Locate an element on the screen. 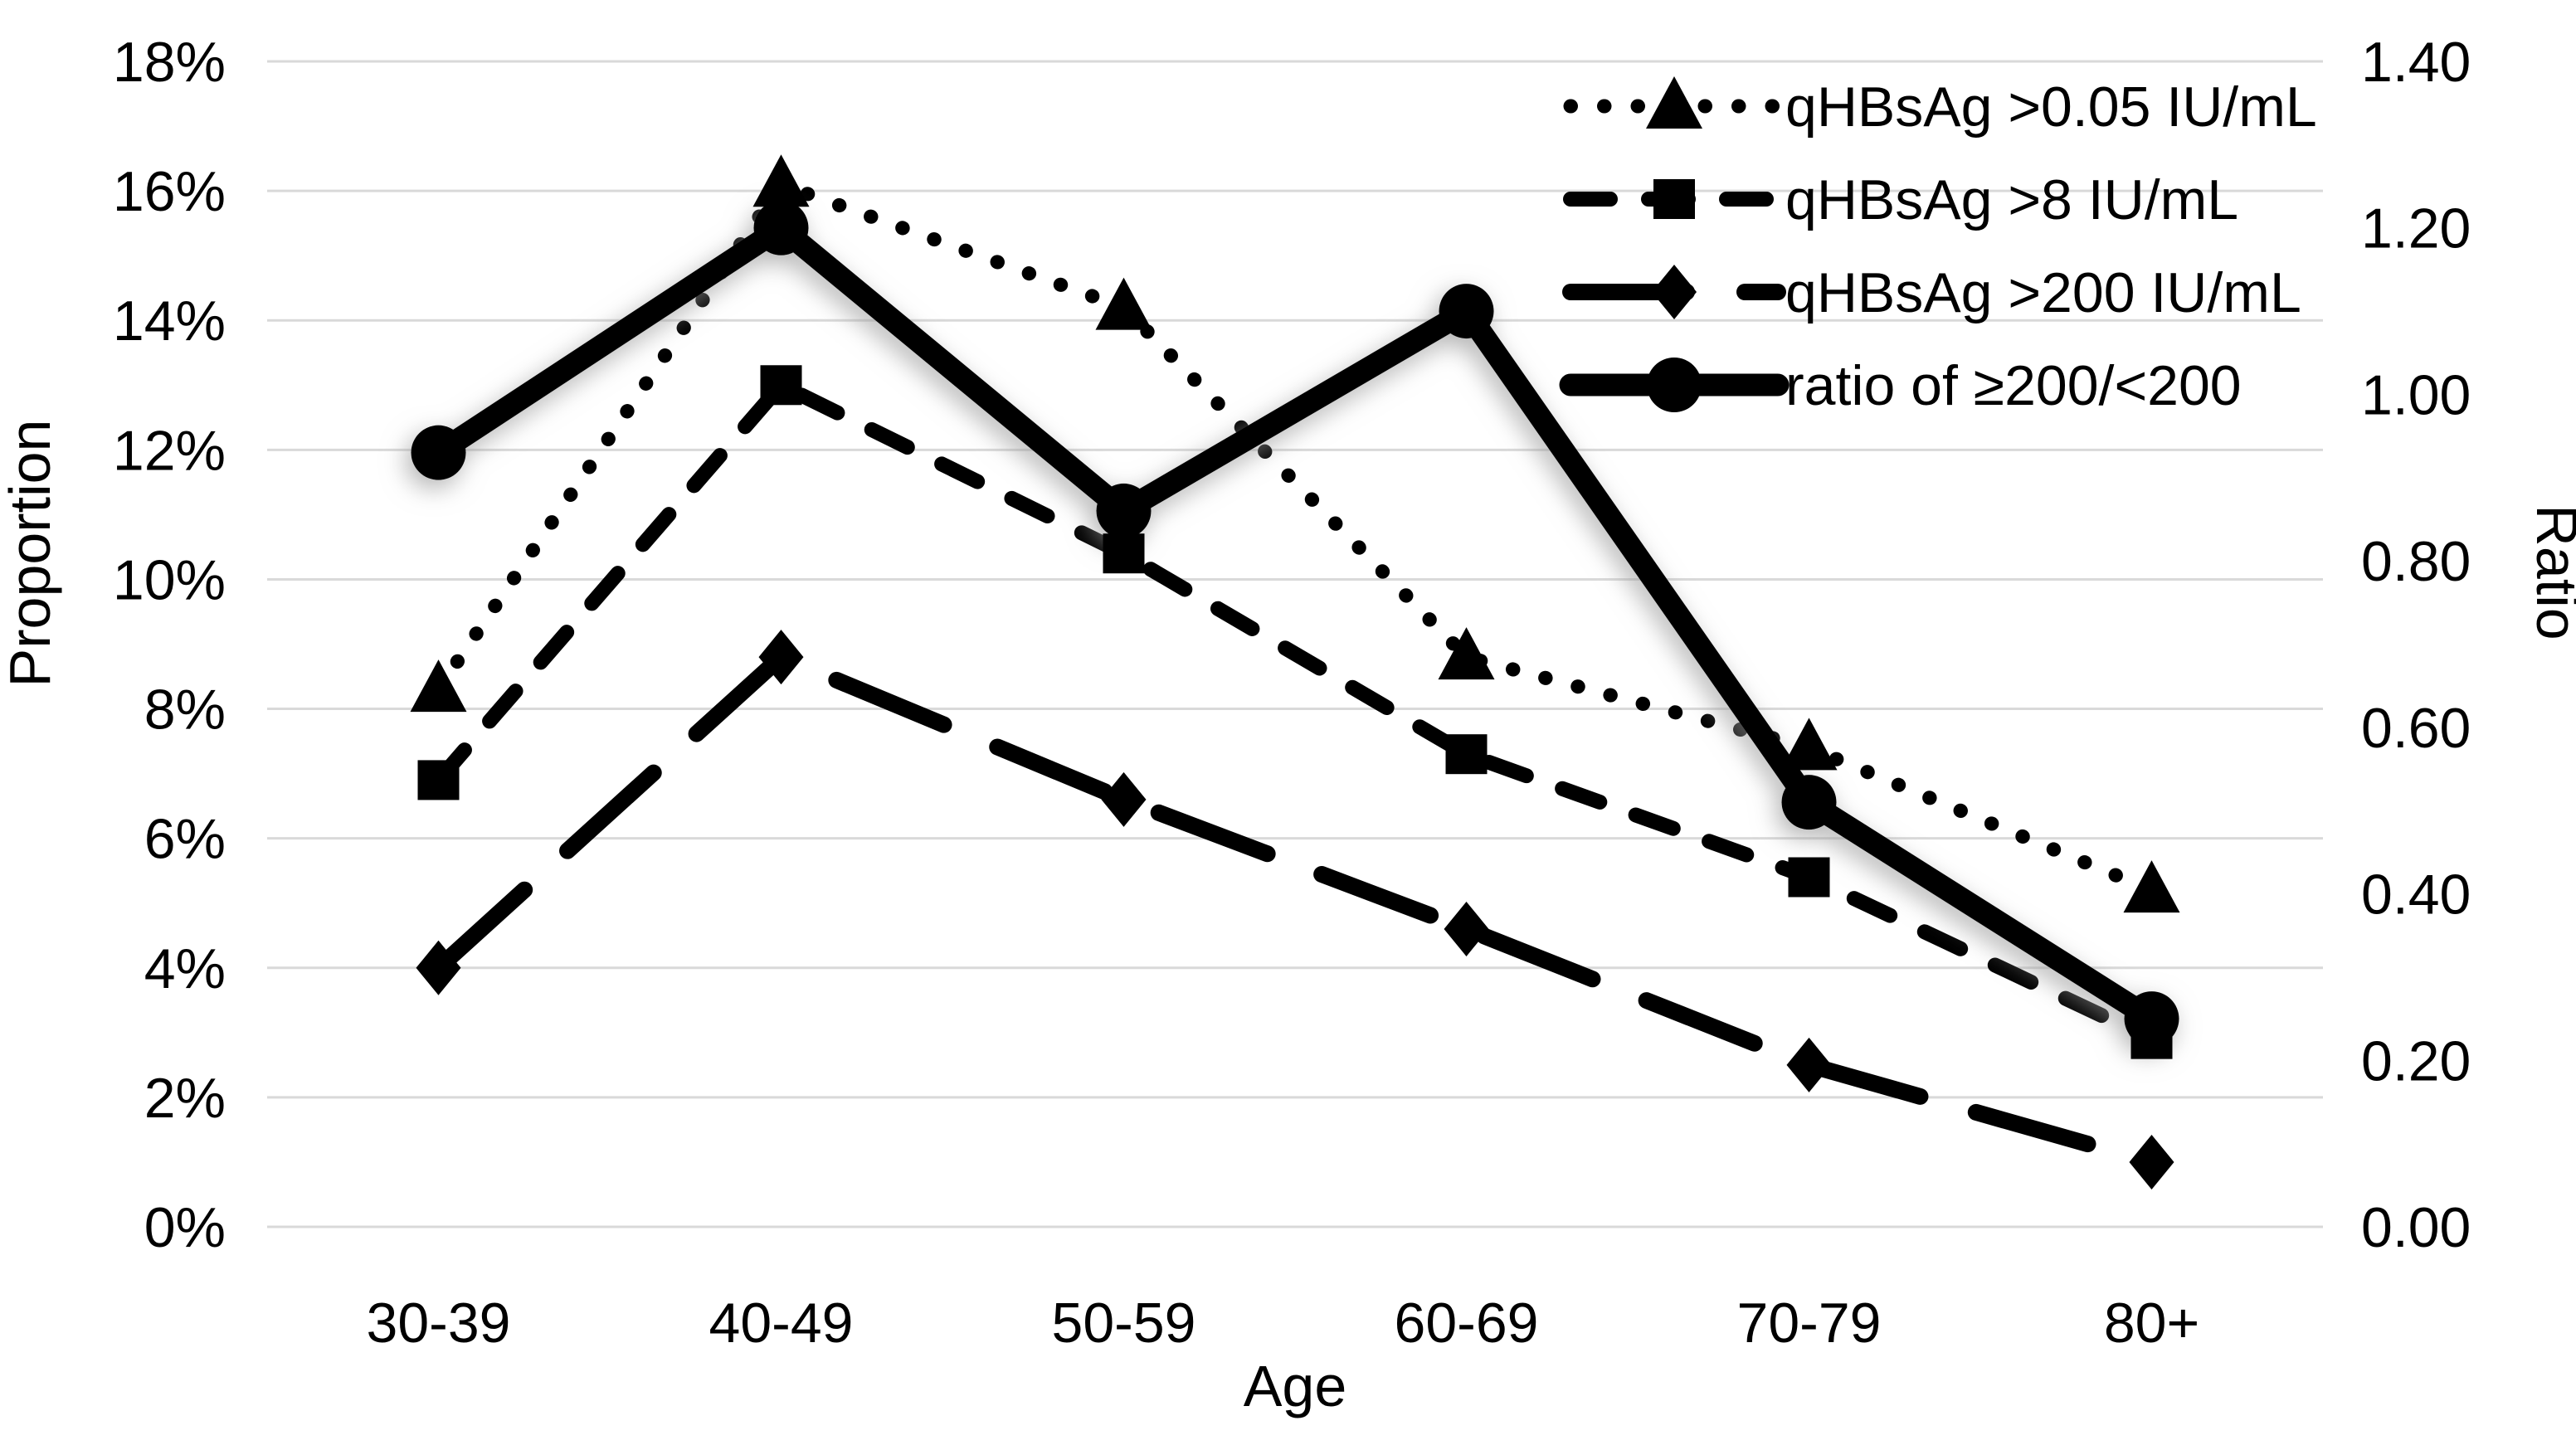  left-axis-tick-label: 16% is located at coordinates (169, 191).